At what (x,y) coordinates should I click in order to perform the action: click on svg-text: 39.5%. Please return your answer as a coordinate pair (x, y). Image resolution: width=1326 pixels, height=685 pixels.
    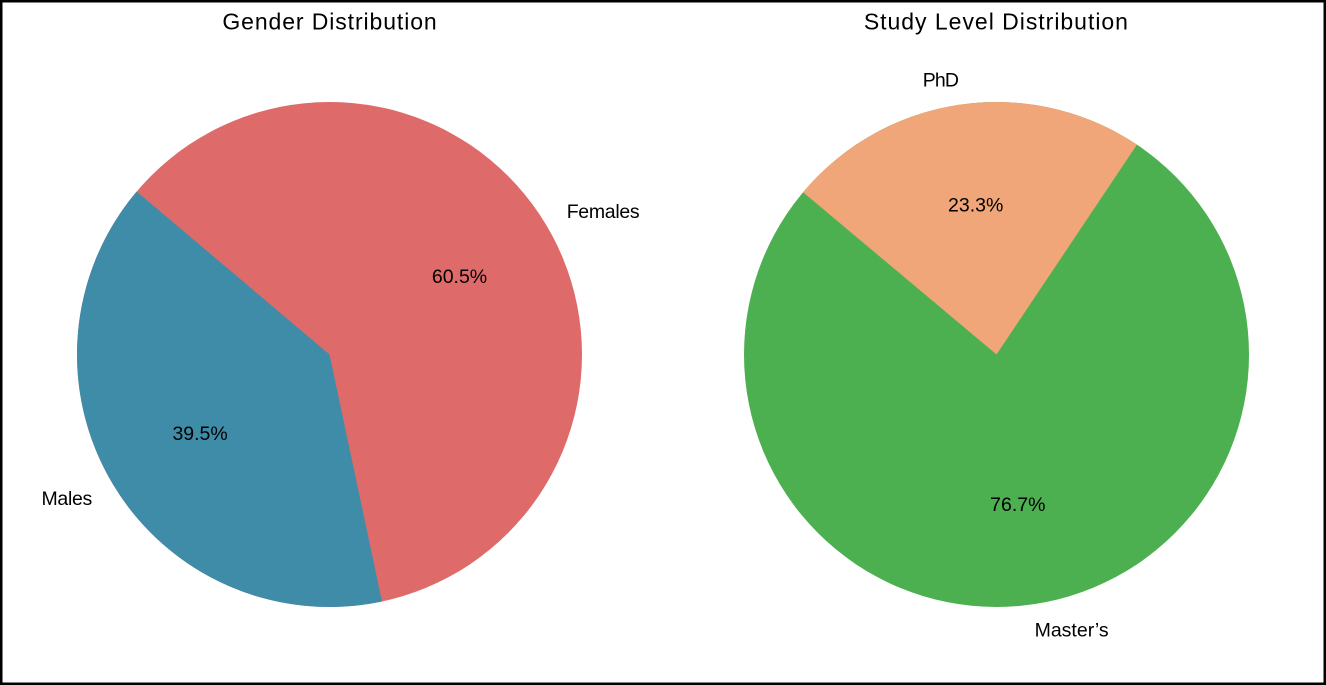
    Looking at the image, I should click on (199, 434).